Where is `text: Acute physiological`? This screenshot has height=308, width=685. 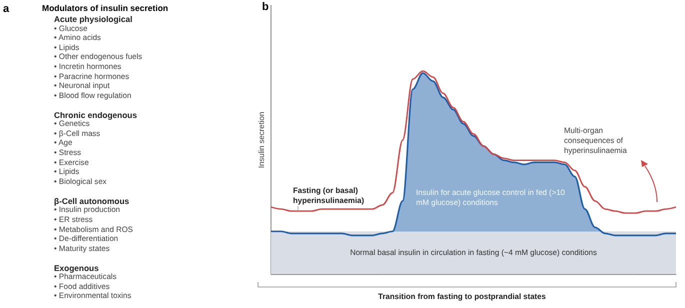
text: Acute physiological is located at coordinates (93, 19).